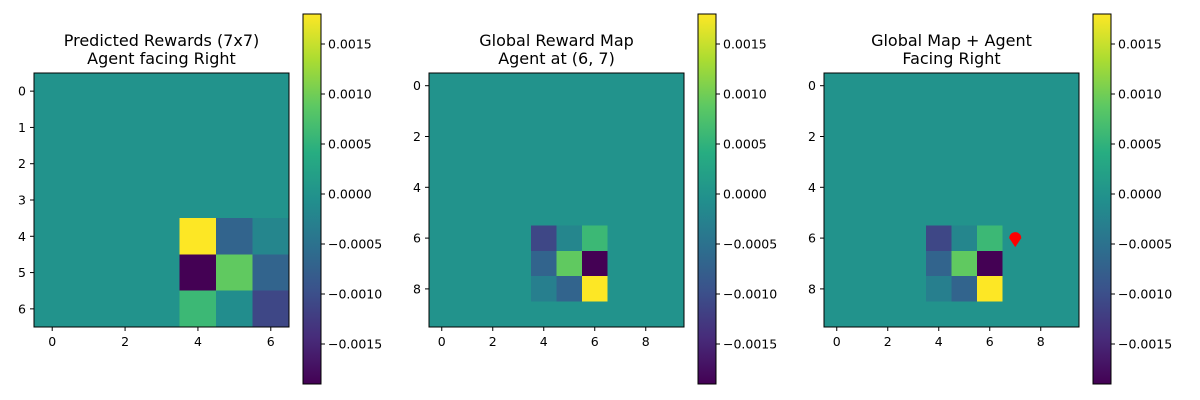  I want to click on chart-title-line: Global Map + Agent, so click(951, 40).